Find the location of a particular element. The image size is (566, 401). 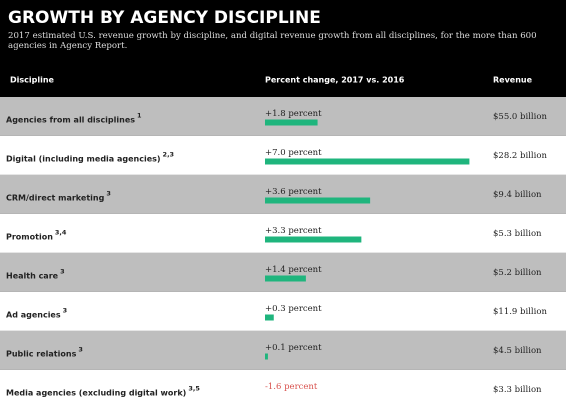

discipline: Promotion 3,4 is located at coordinates (36, 235).